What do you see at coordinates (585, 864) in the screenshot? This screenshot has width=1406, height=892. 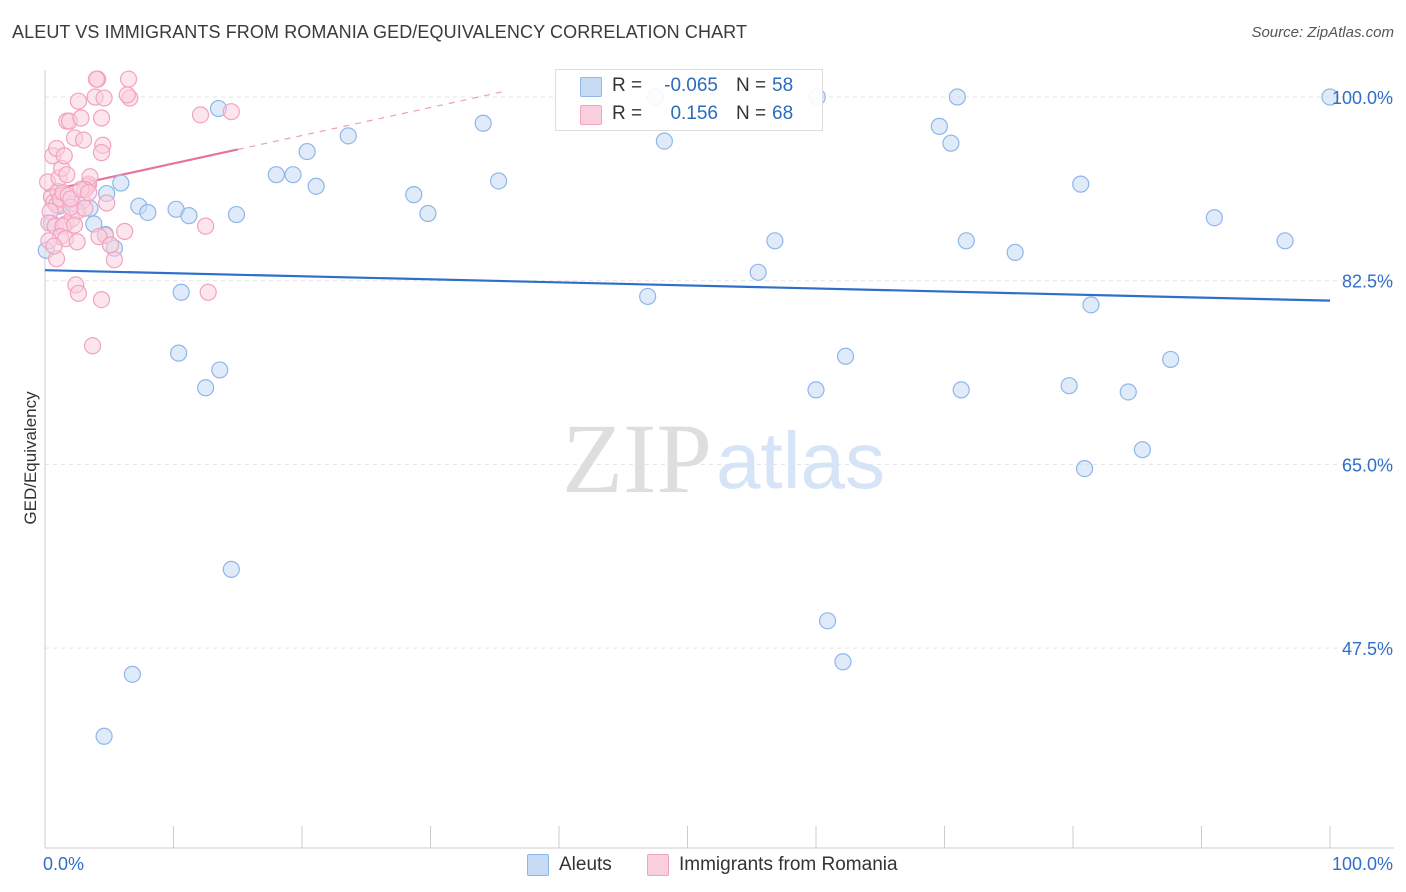 I see `legend-label-aleuts: Aleuts` at bounding box center [585, 864].